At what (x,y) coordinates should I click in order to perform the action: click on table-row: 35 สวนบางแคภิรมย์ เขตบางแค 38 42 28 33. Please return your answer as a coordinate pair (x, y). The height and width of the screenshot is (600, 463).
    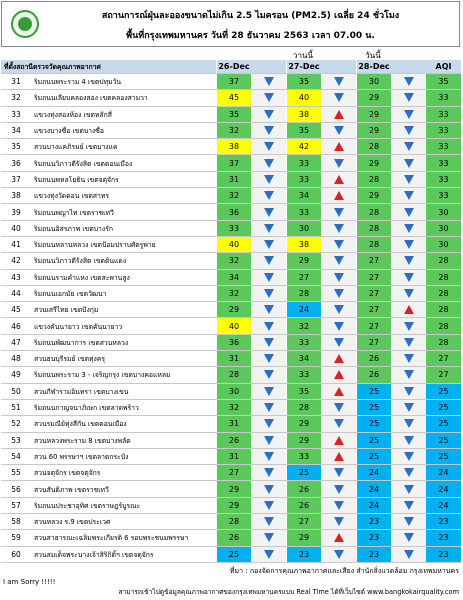
    Looking at the image, I should click on (231, 147).